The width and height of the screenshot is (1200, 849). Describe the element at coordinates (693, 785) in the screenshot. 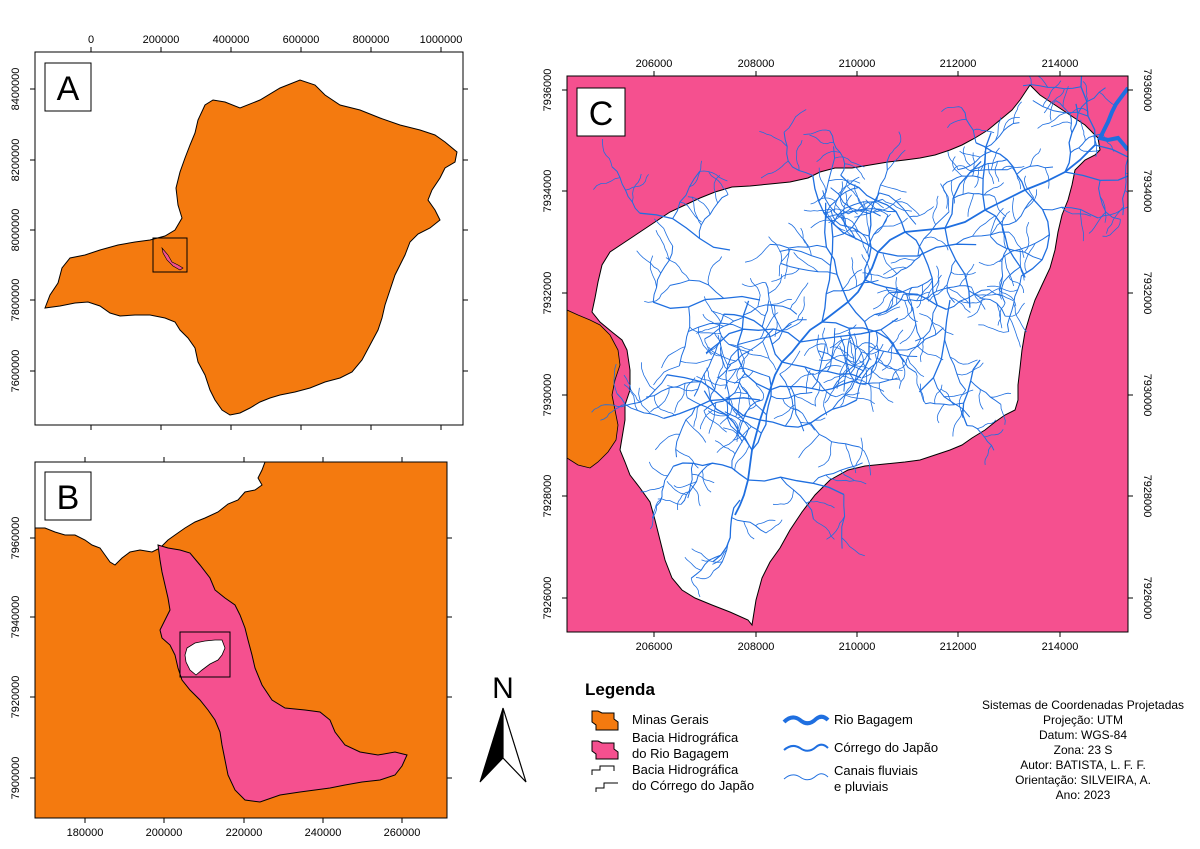

I see `legend-label-bacia-japao-2: do Córrego do Japão` at that location.